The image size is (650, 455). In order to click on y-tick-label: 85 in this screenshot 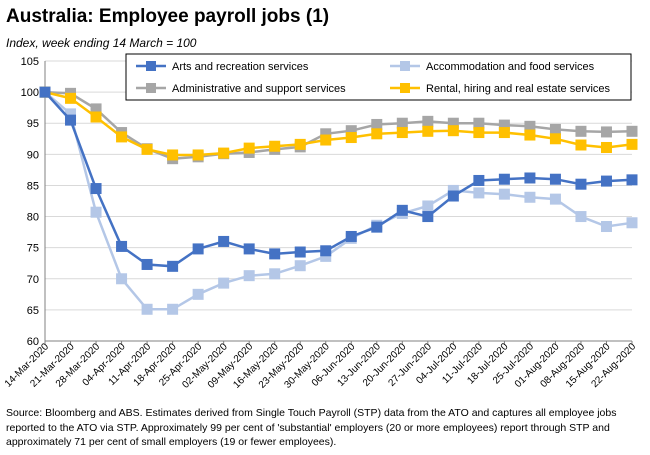, I will do `click(33, 186)`.